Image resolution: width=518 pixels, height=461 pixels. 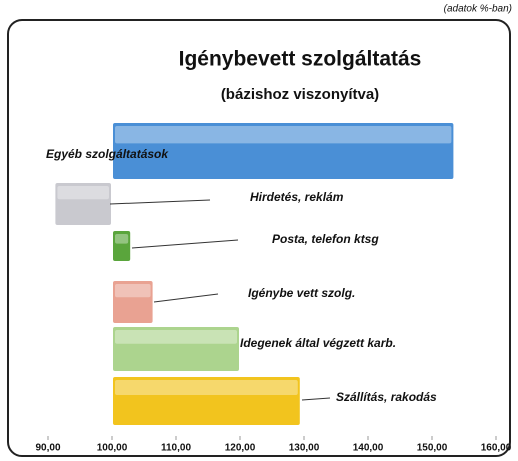 What do you see at coordinates (107, 154) in the screenshot?
I see `category-label: Egyéb szolgáltatások` at bounding box center [107, 154].